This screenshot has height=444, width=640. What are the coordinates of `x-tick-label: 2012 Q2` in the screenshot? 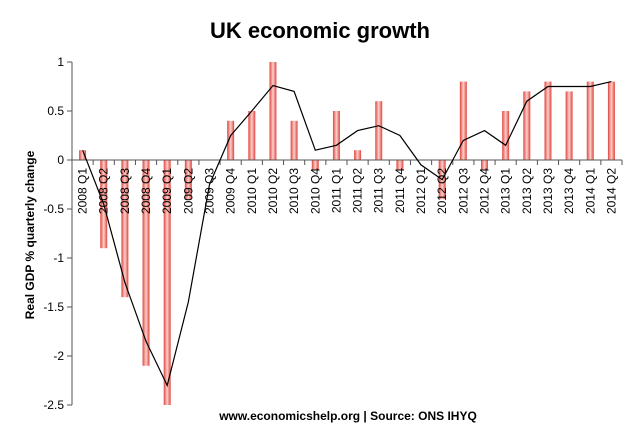 It's located at (442, 191).